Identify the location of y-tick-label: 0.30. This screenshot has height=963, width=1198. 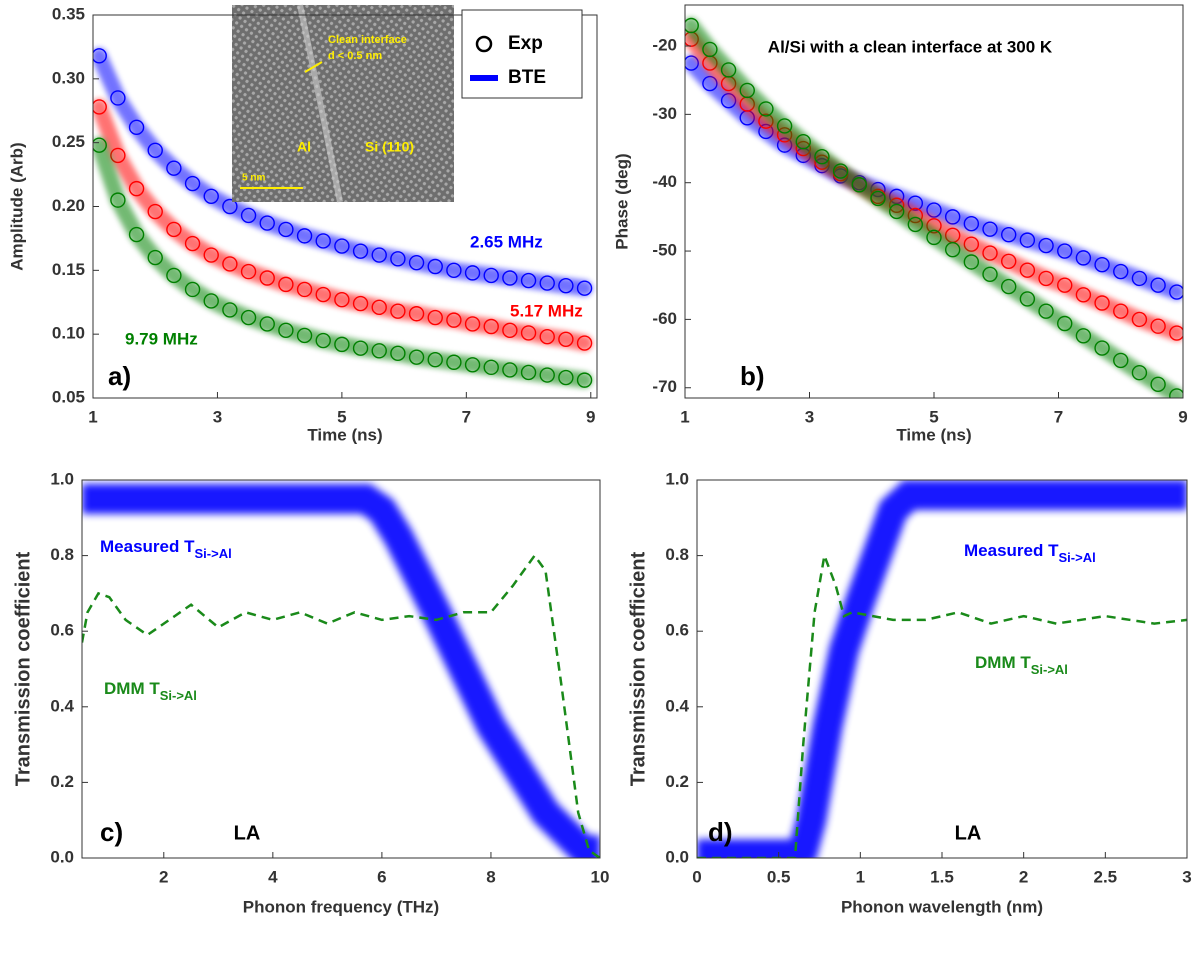
(68, 77).